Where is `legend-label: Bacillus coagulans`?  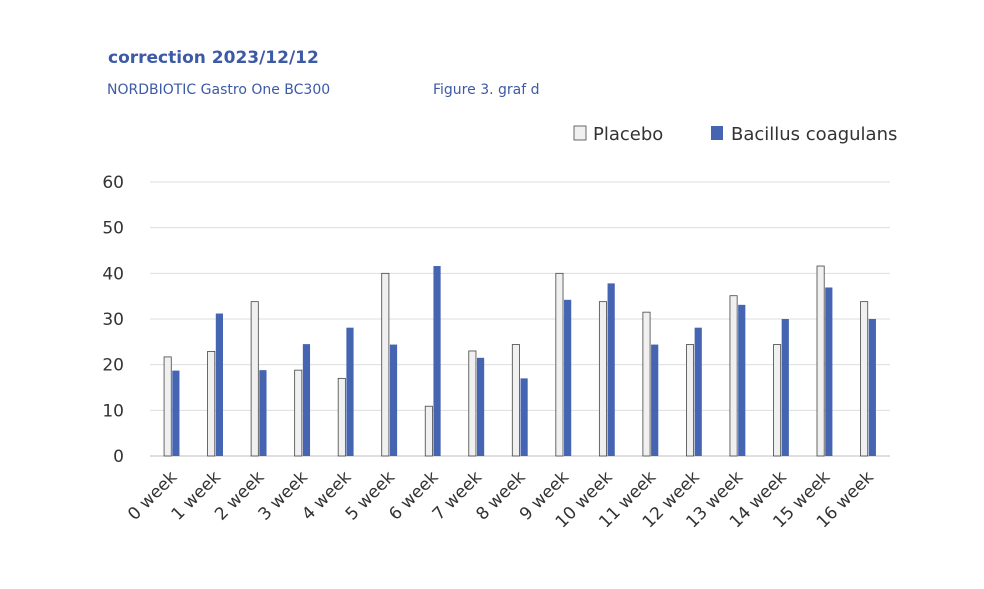
legend-label: Bacillus coagulans is located at coordinates (814, 134).